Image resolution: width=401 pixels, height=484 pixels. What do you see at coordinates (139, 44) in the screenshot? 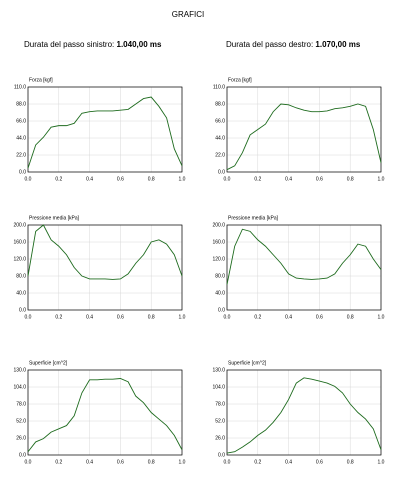
I see `duration-value: 1.040,00 ms` at bounding box center [139, 44].